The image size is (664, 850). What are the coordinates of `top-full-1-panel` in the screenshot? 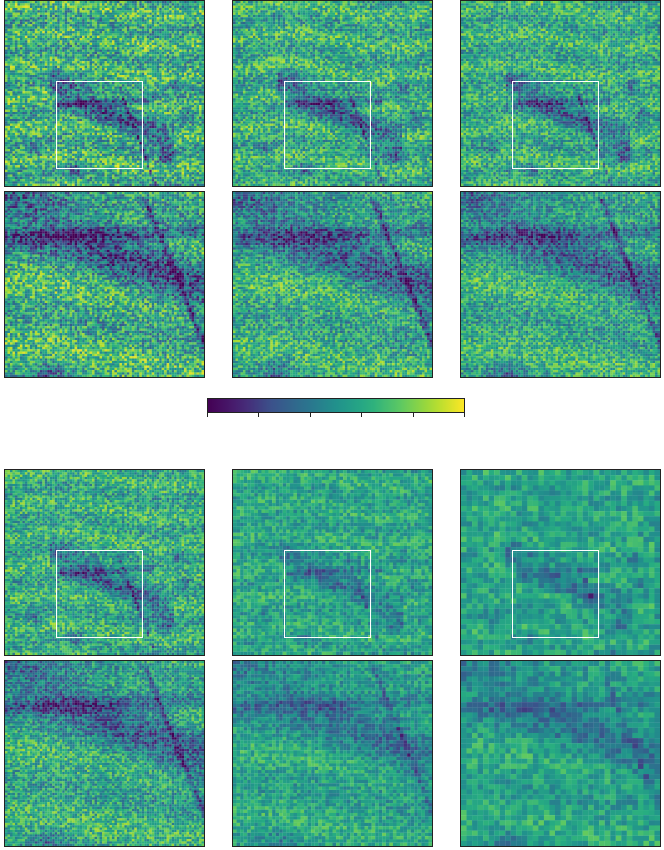 It's located at (104, 93).